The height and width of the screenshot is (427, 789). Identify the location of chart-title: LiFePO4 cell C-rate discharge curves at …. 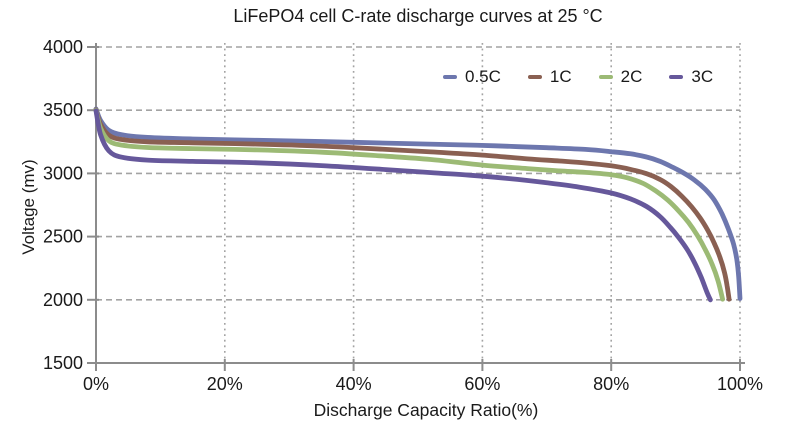
(418, 16).